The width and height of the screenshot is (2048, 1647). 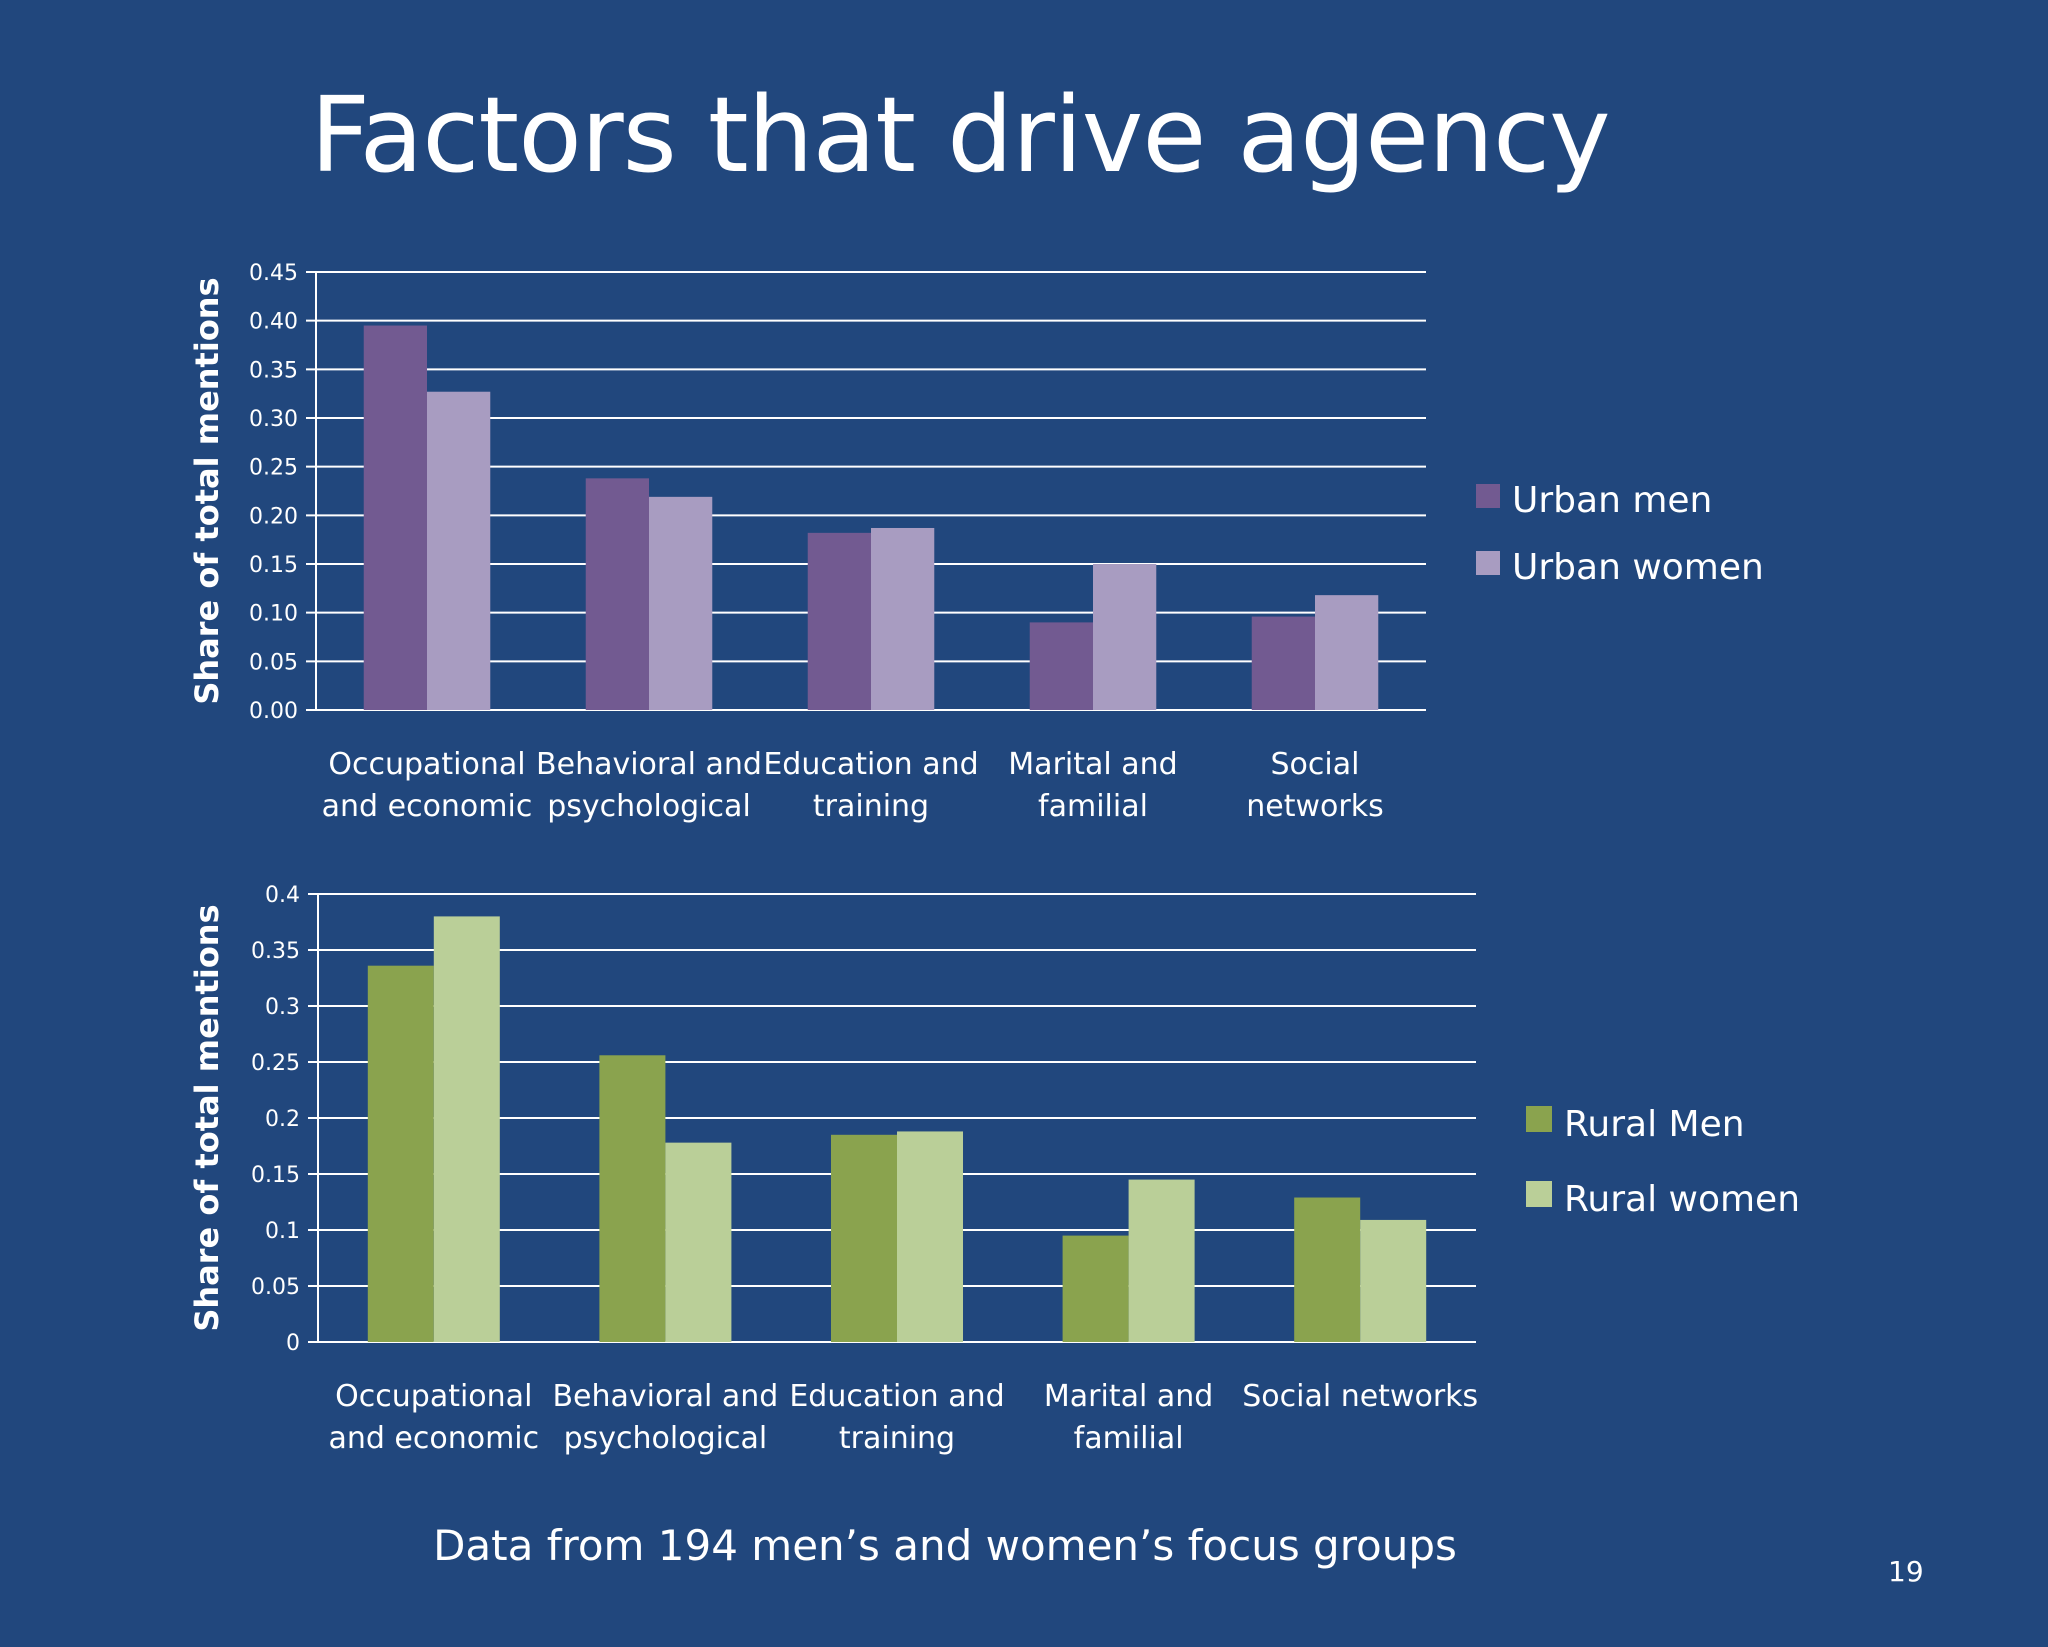 What do you see at coordinates (282, 1119) in the screenshot?
I see `y-tick-label: 0.2` at bounding box center [282, 1119].